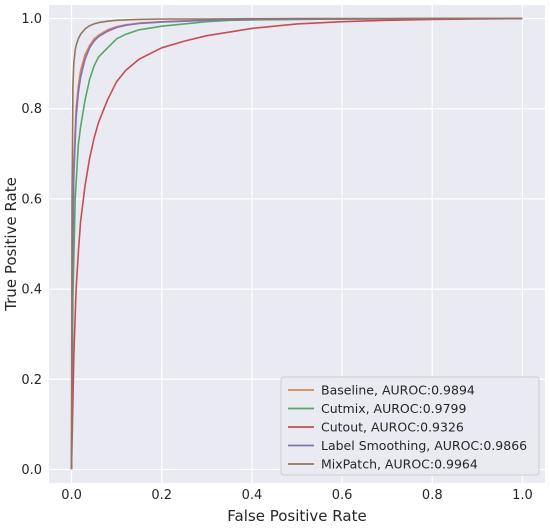  I want to click on y-axis-label: True Positive Rate, so click(11, 244).